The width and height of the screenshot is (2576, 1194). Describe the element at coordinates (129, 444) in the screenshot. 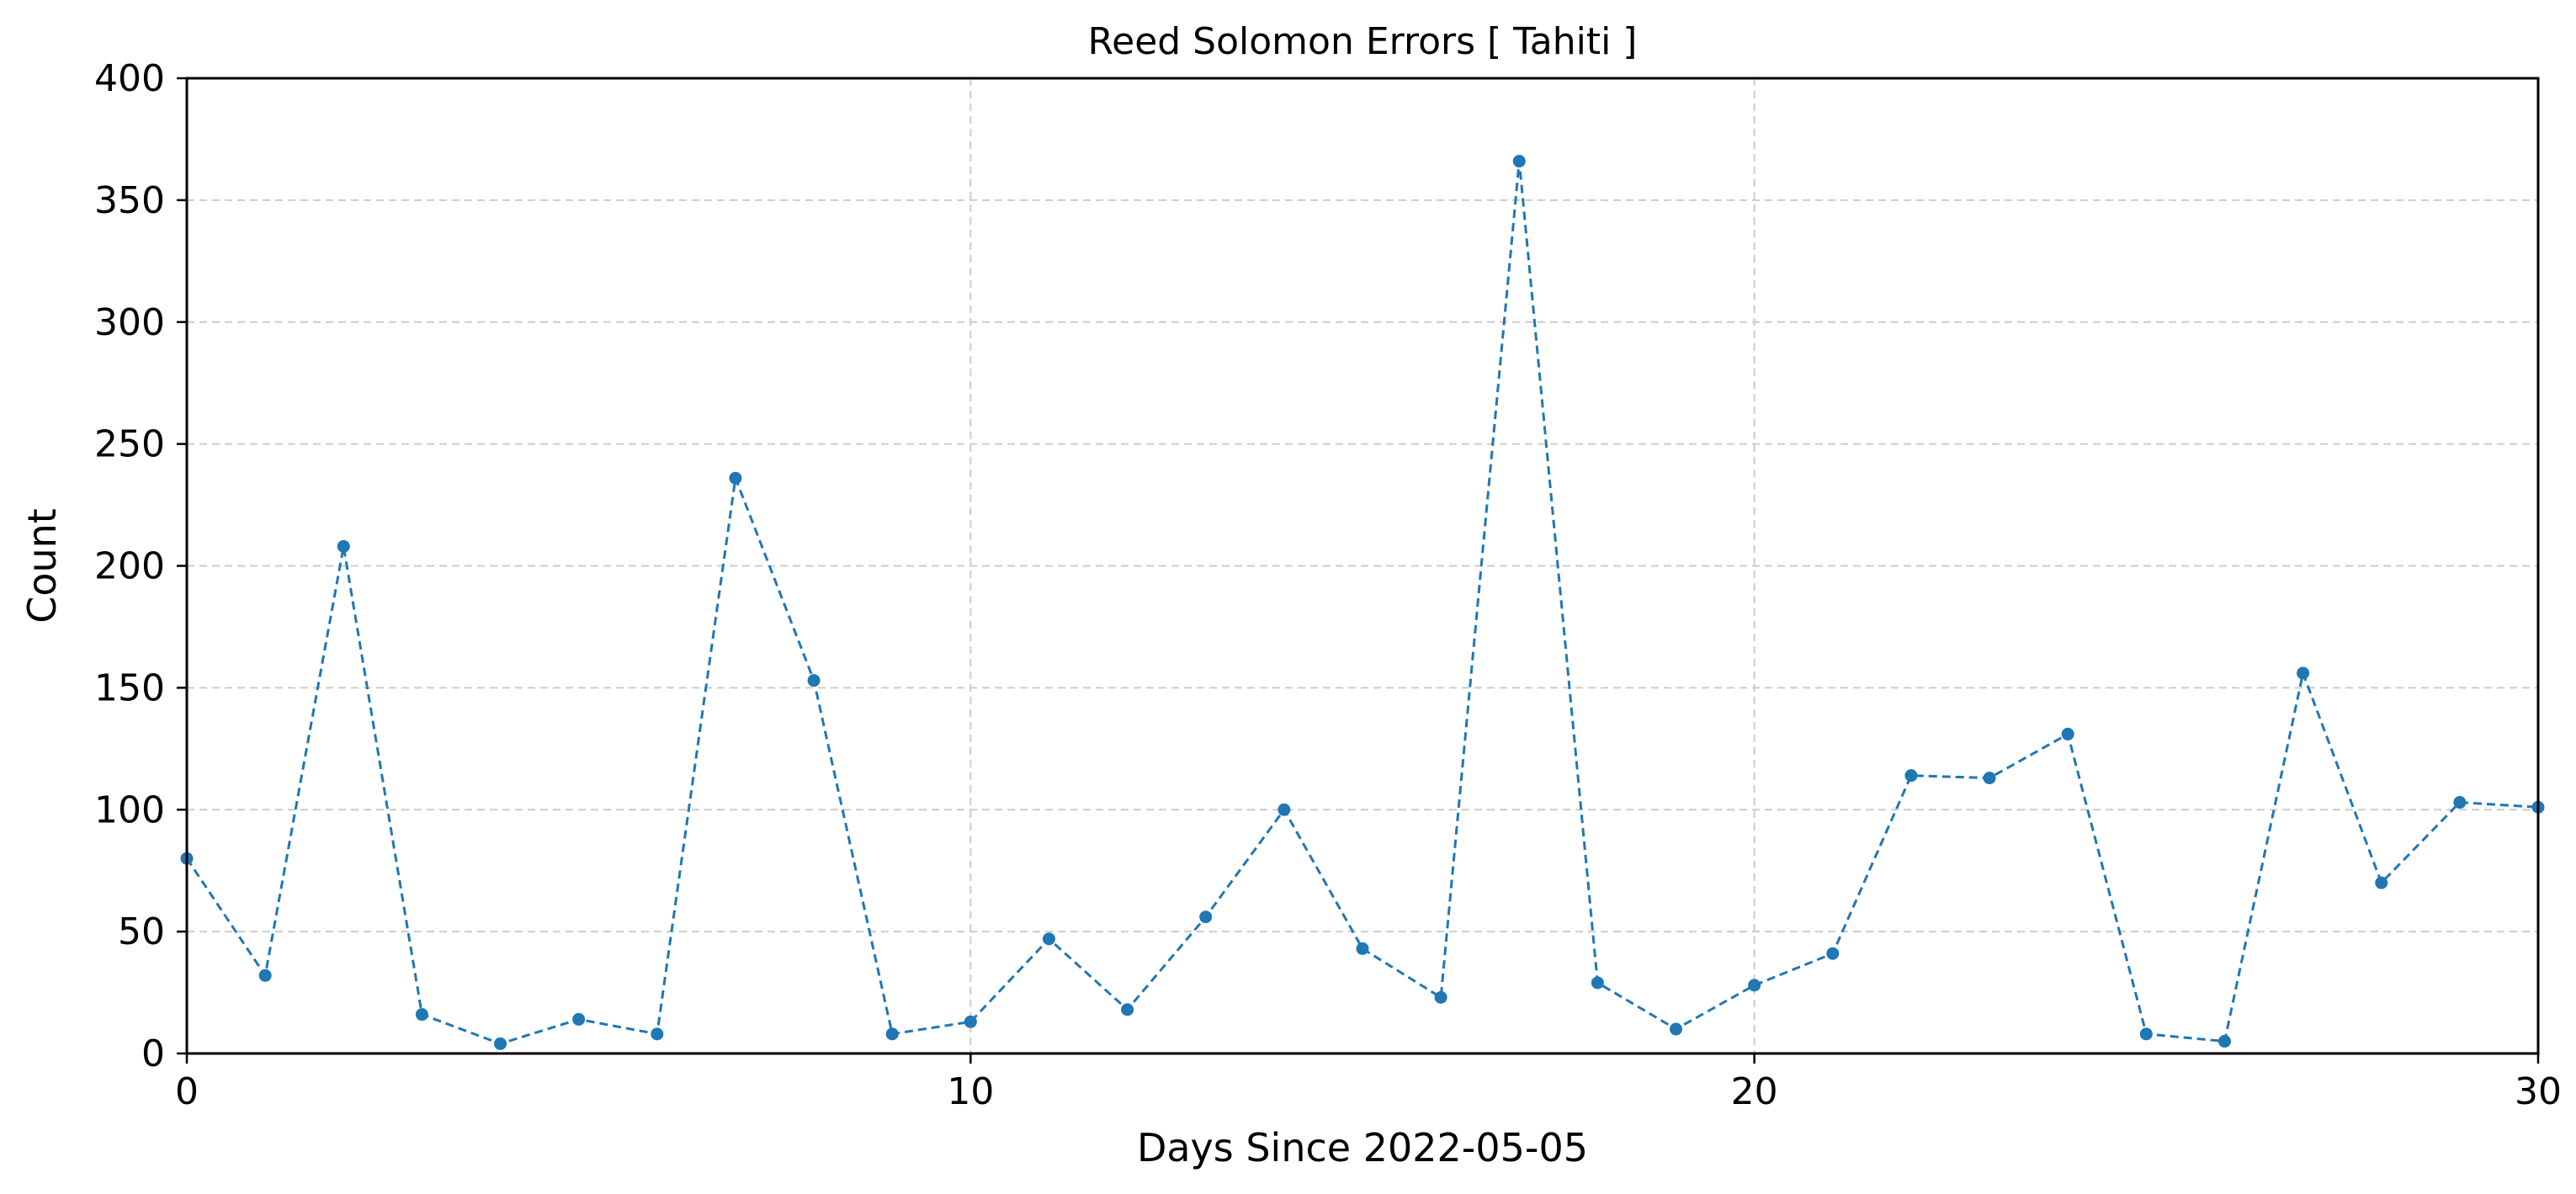

I see `y-tick-label: 250` at that location.